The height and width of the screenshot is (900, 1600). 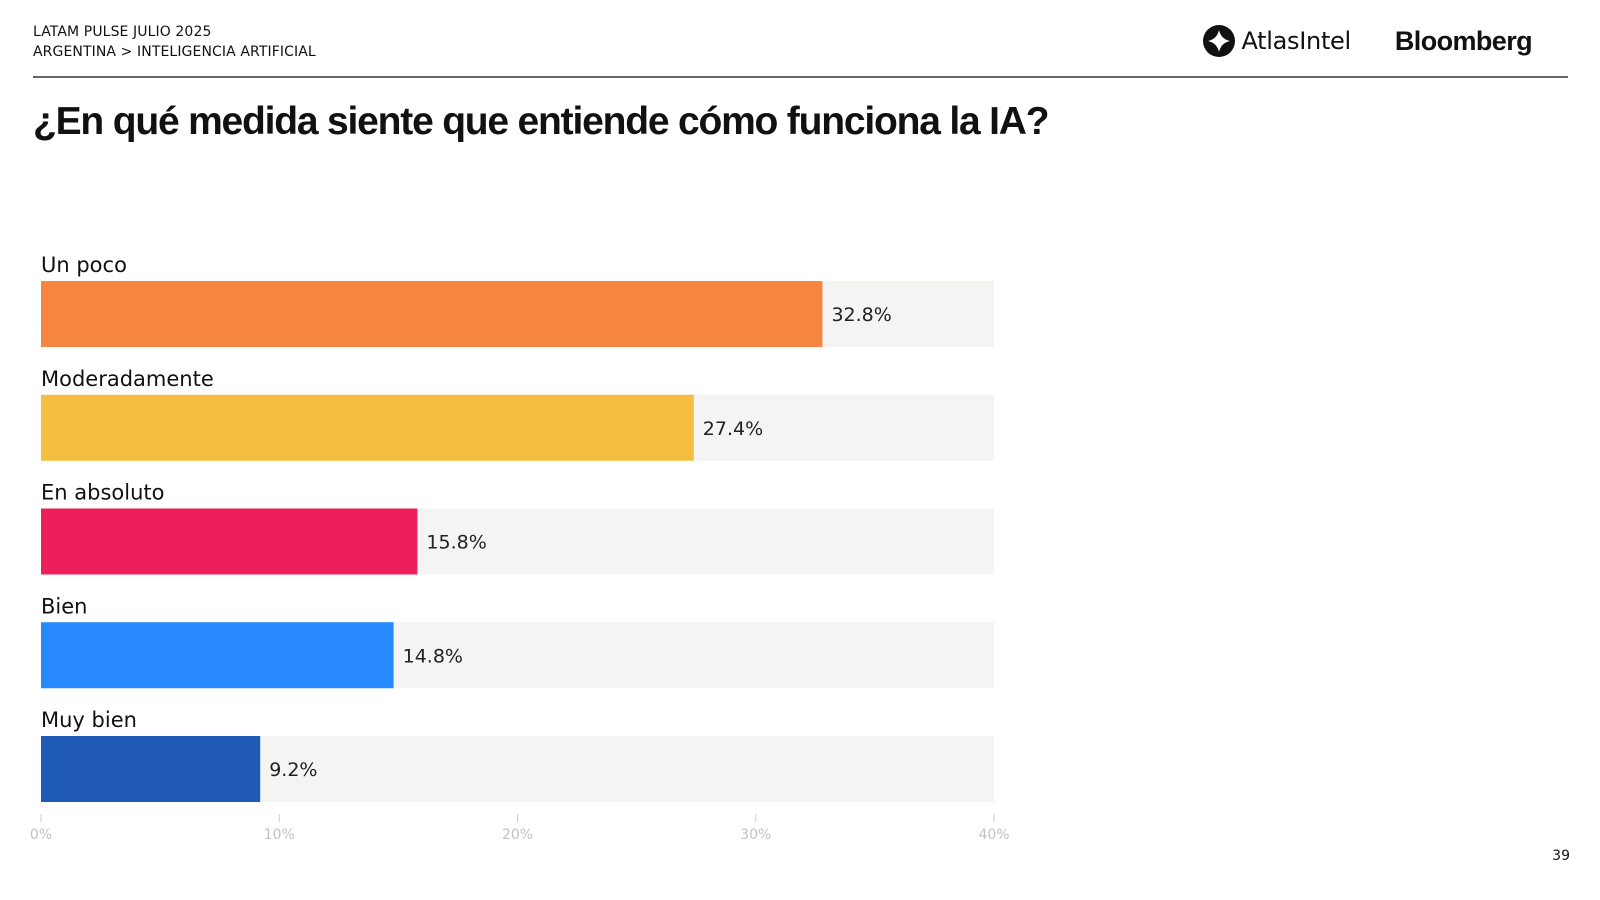 I want to click on value-label: 15.8%, so click(x=456, y=543).